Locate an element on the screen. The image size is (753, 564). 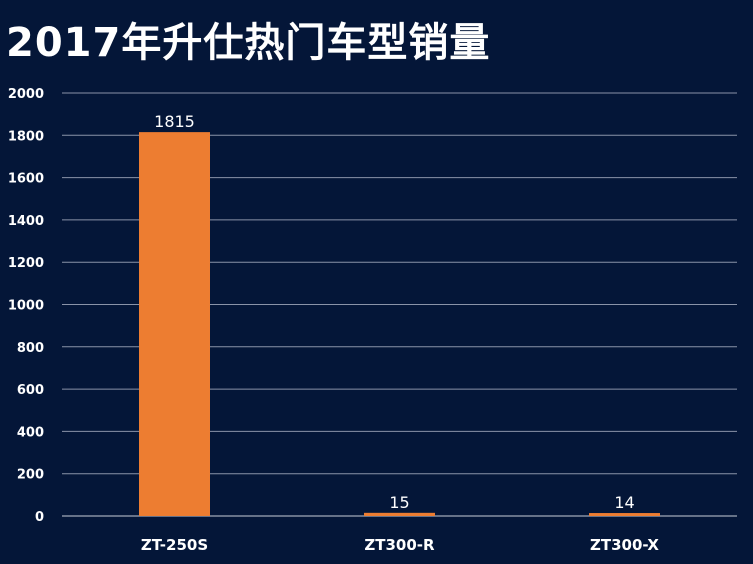
y-tick-label: 200 is located at coordinates (30, 475).